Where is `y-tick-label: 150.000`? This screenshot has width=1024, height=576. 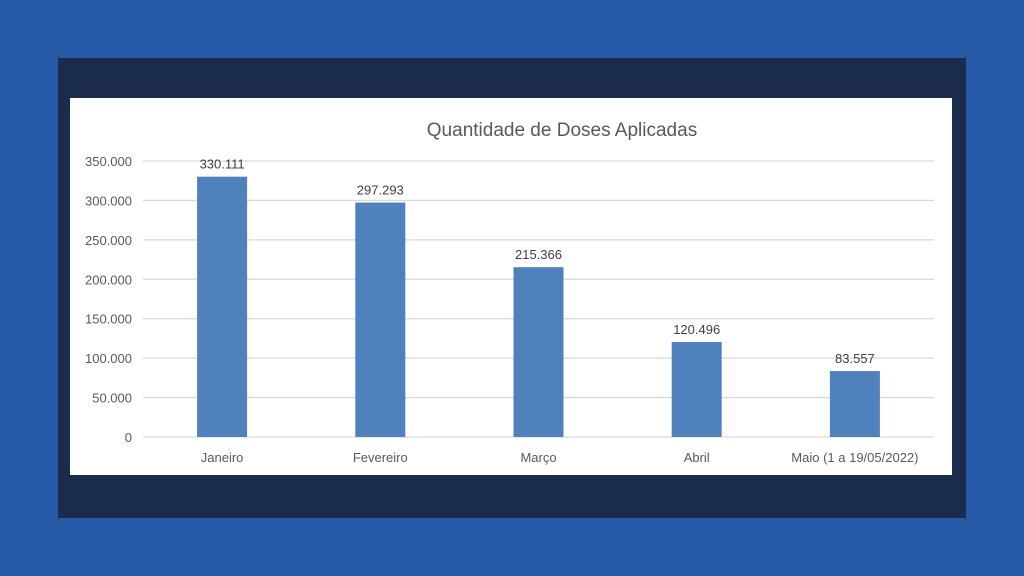
y-tick-label: 150.000 is located at coordinates (108, 319).